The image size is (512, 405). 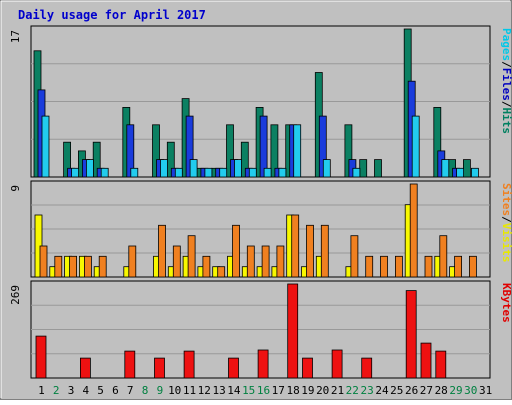 What do you see at coordinates (15, 36) in the screenshot?
I see `panel-ymax-label: 17` at bounding box center [15, 36].